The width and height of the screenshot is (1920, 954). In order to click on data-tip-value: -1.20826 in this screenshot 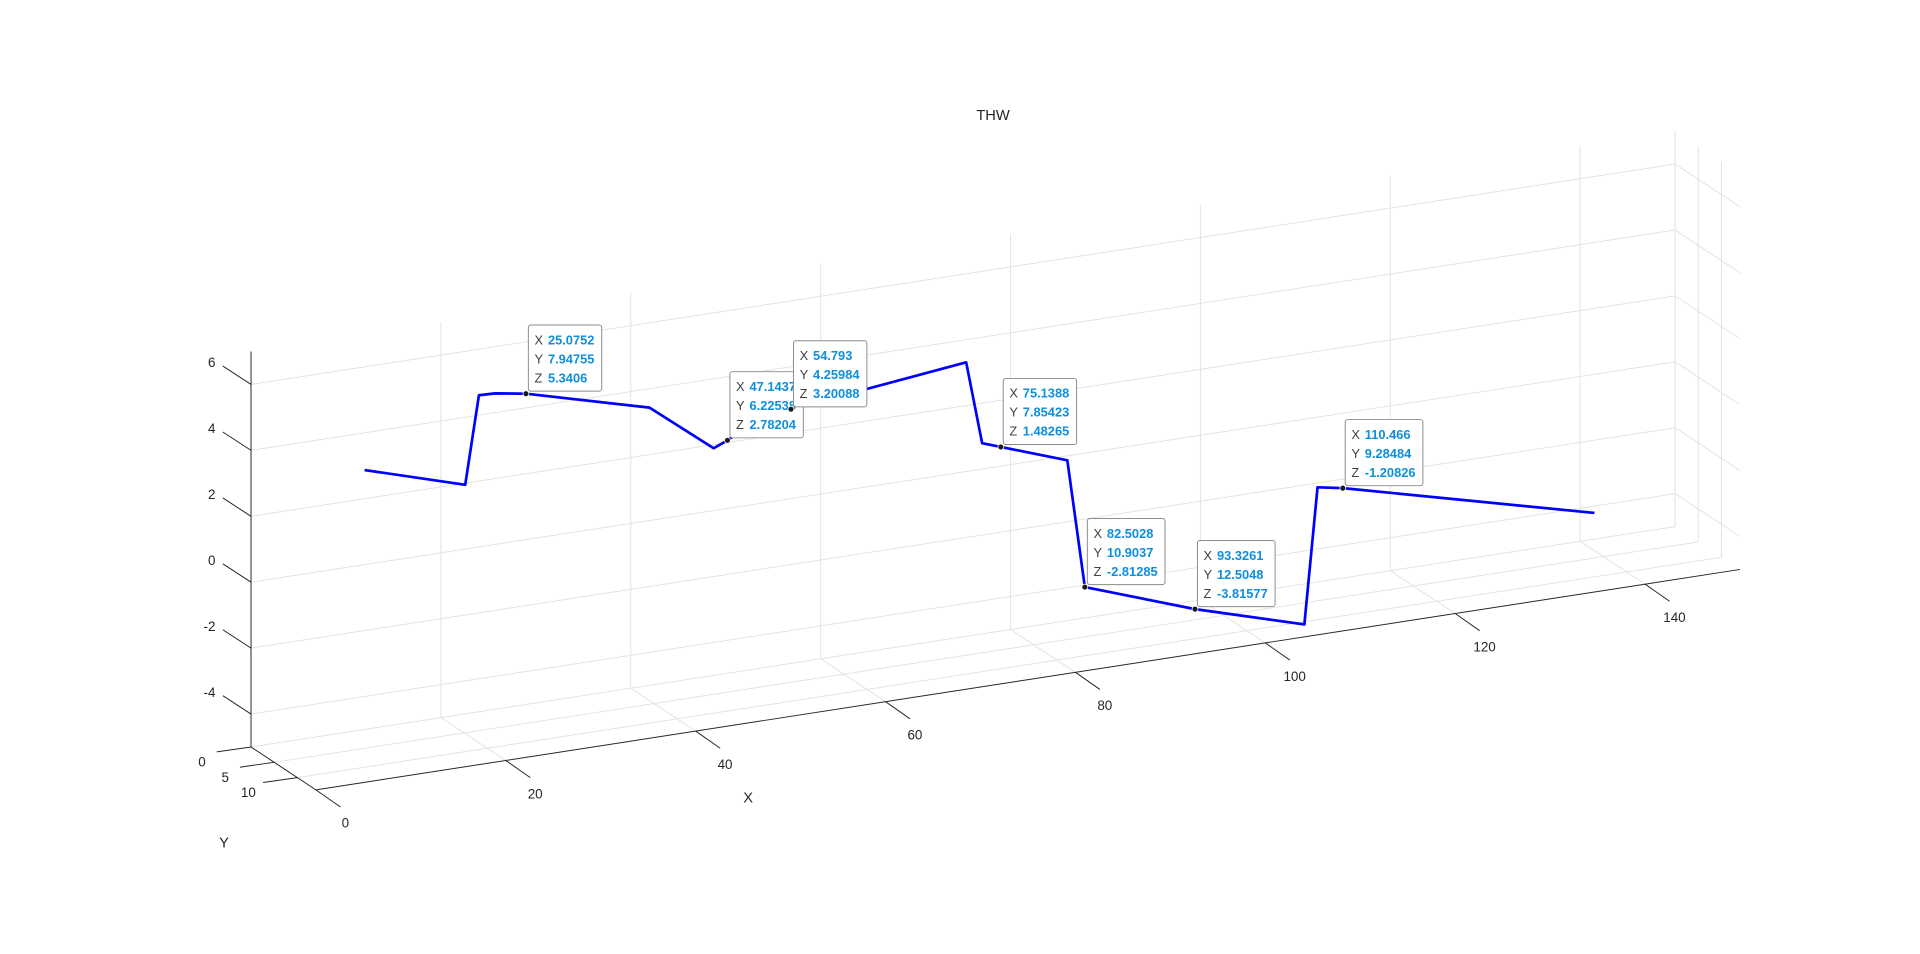, I will do `click(1390, 472)`.